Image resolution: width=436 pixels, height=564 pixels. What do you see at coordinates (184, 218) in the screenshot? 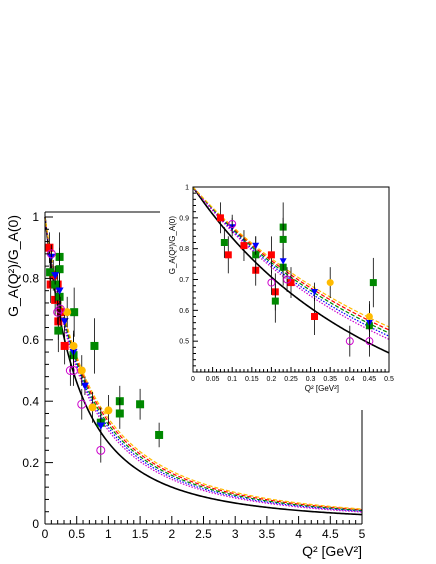
I see `y-tick-label: 0.9` at bounding box center [184, 218].